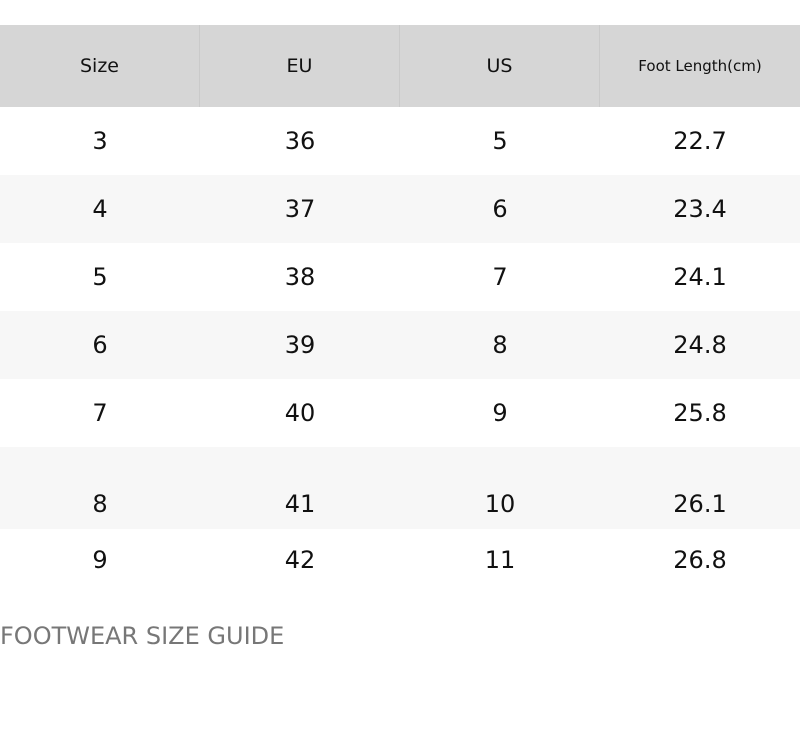  Describe the element at coordinates (100, 277) in the screenshot. I see `cell-size: 5` at that location.